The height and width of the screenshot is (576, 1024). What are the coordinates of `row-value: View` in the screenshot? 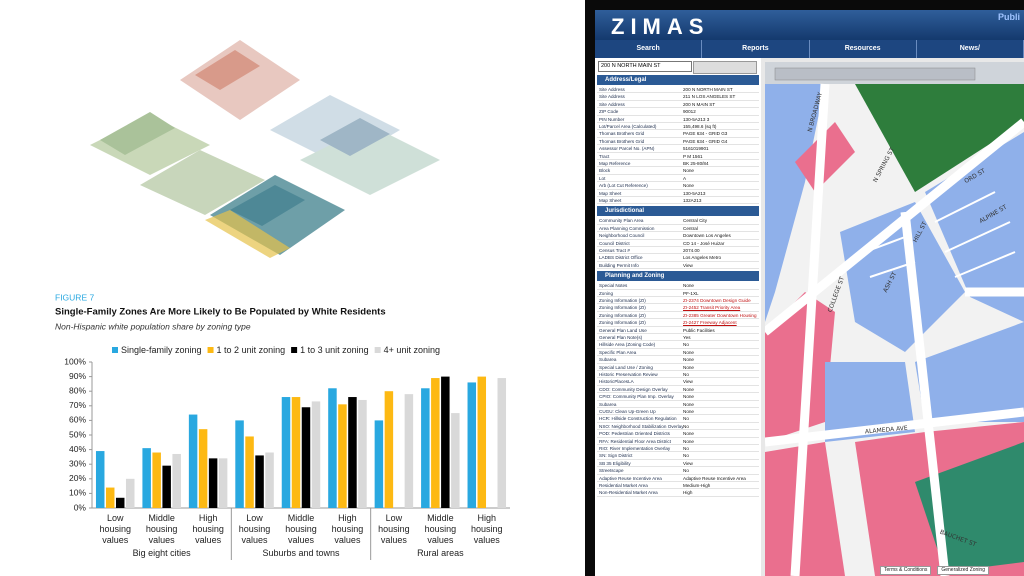 It's located at (688, 463).